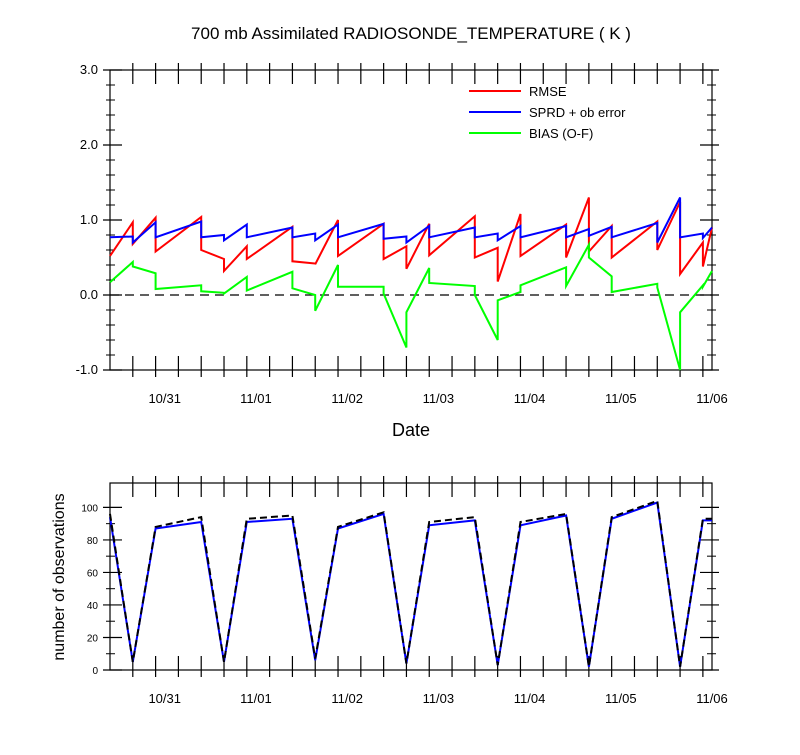 The height and width of the screenshot is (755, 800). I want to click on series-line-sprd-ob-error, so click(411, 221).